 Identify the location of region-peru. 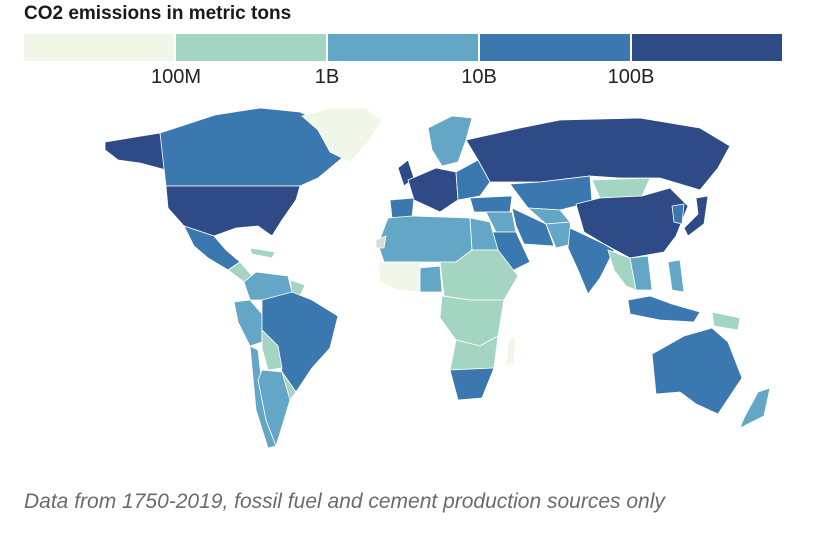
(248, 323).